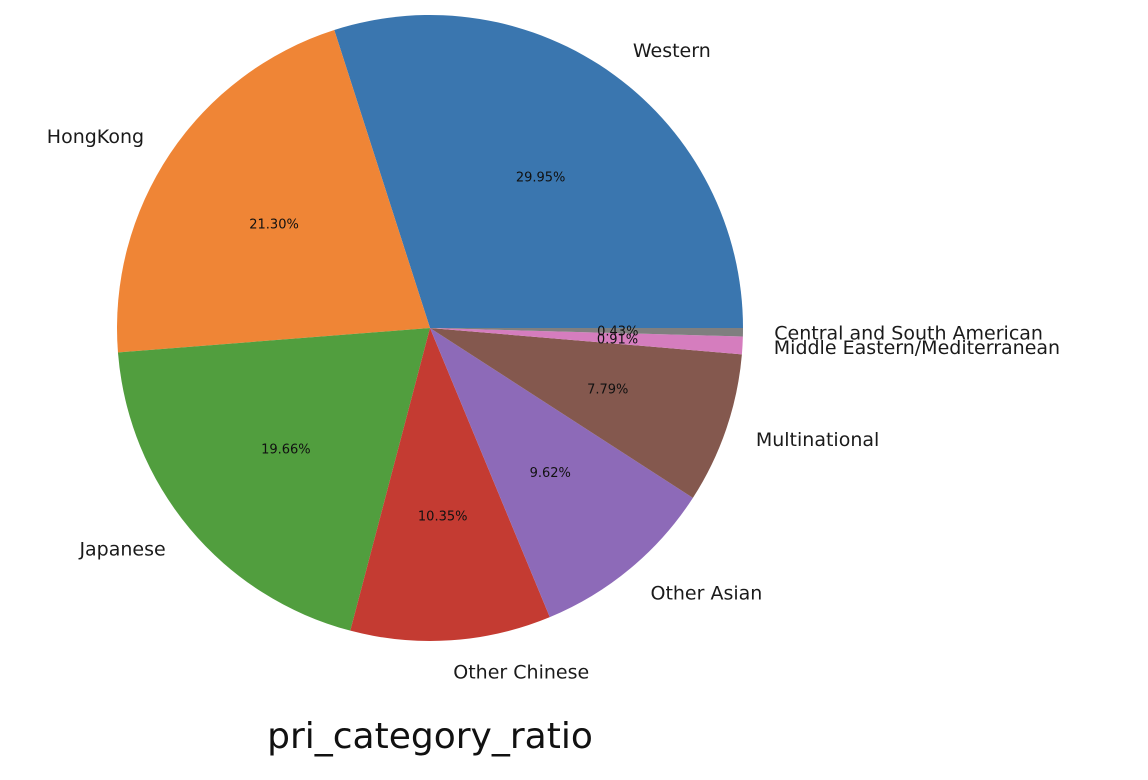 This screenshot has height=780, width=1148. What do you see at coordinates (443, 516) in the screenshot?
I see `slice-percent-label: 10.35%` at bounding box center [443, 516].